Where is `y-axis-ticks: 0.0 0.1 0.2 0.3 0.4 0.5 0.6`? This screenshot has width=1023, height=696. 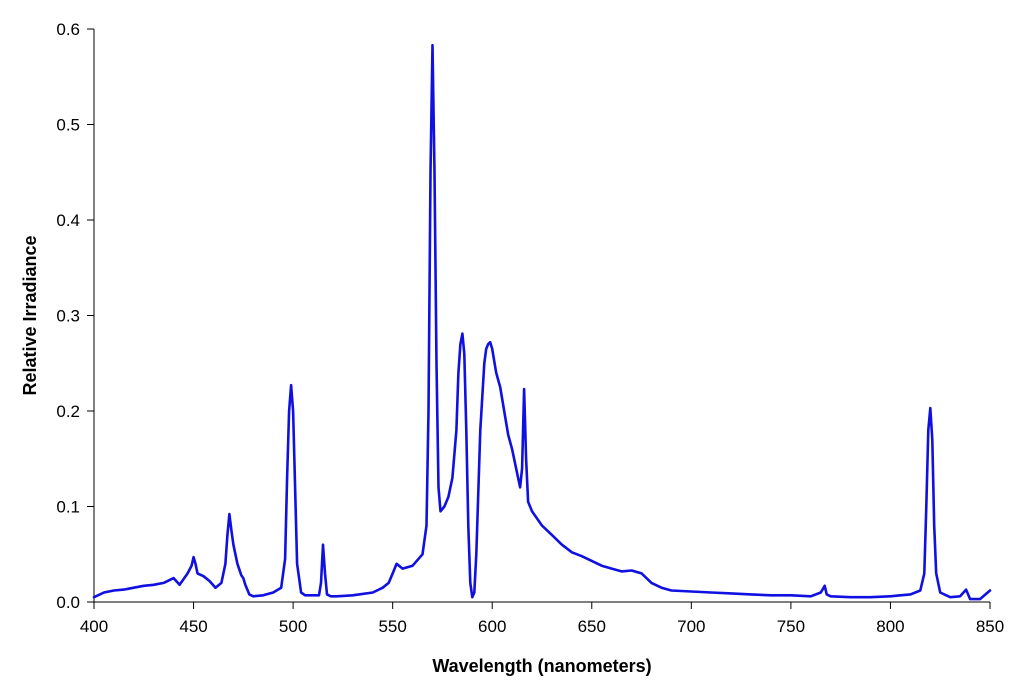
y-axis-ticks: 0.0 0.1 0.2 0.3 0.4 0.5 0.6 is located at coordinates (75, 316).